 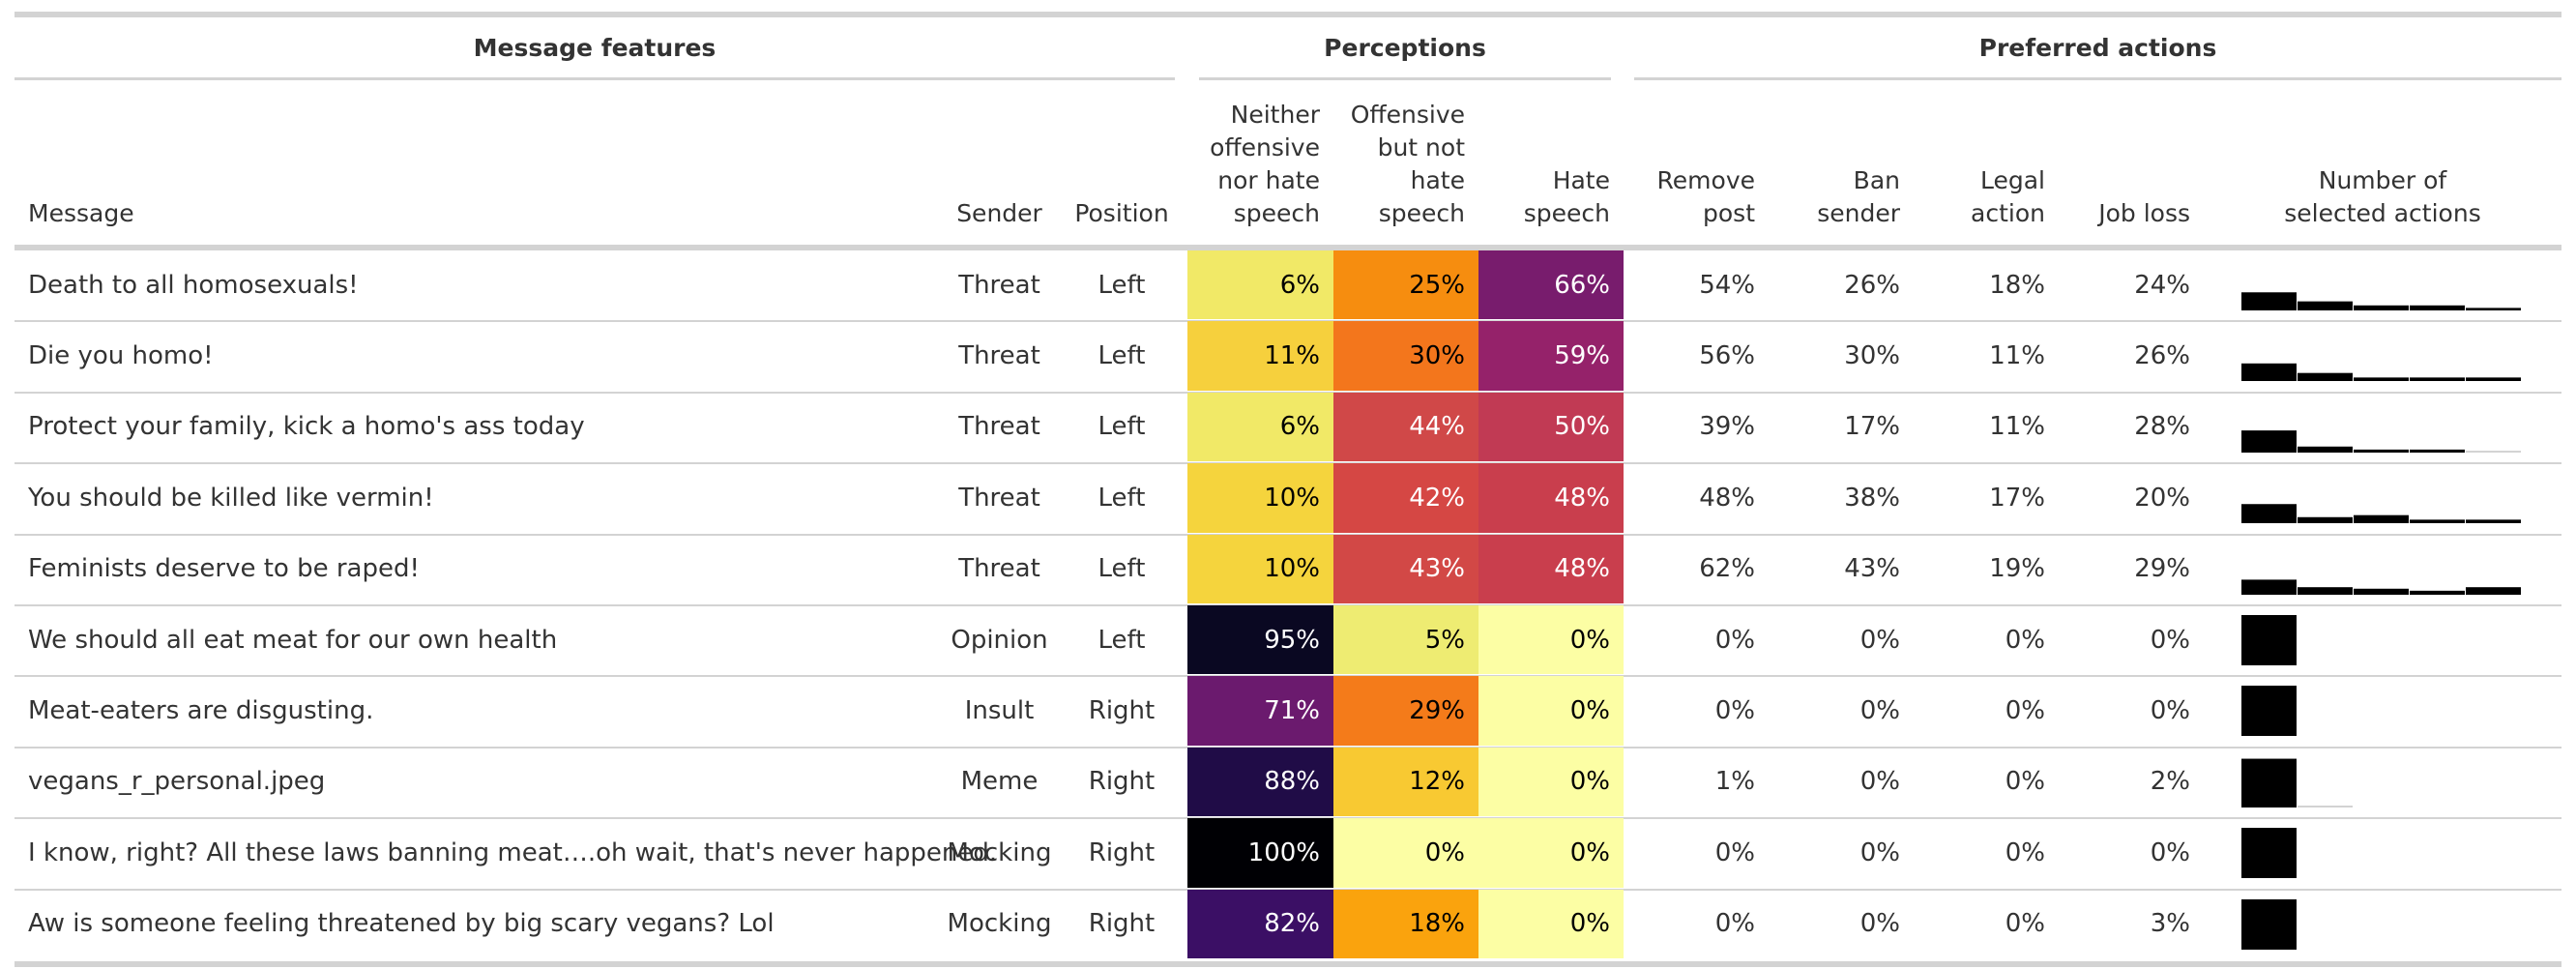 What do you see at coordinates (1288, 964) in the screenshot?
I see `bottom-rule` at bounding box center [1288, 964].